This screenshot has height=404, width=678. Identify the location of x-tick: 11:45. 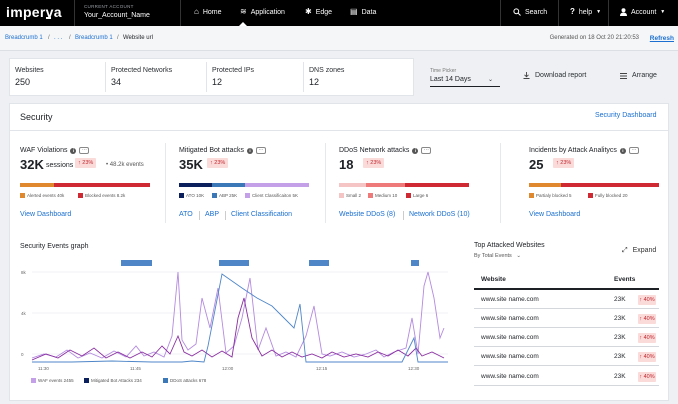
(135, 368).